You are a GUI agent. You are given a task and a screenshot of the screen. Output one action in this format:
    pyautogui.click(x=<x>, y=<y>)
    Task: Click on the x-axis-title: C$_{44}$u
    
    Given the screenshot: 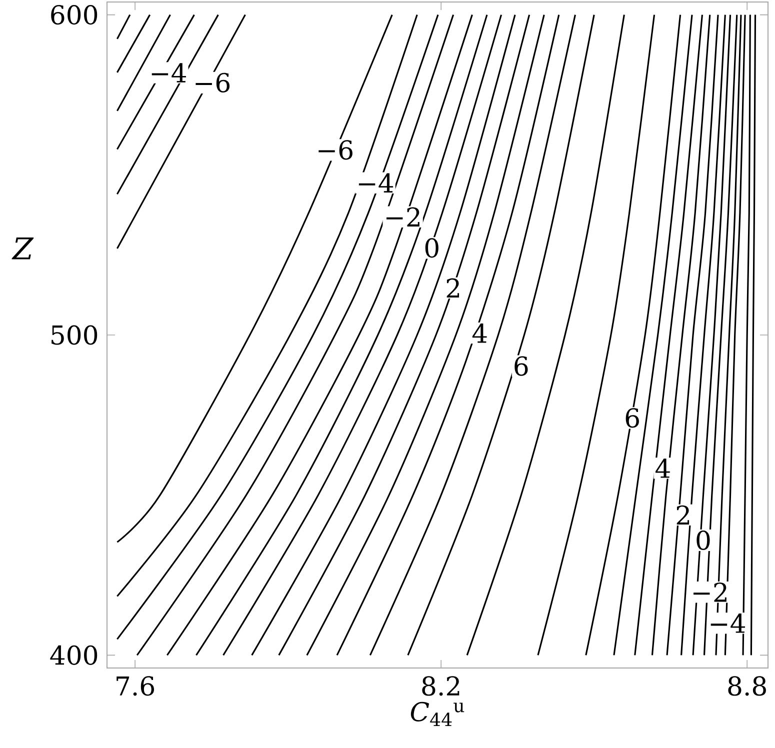 What is the action you would take?
    pyautogui.click(x=437, y=714)
    